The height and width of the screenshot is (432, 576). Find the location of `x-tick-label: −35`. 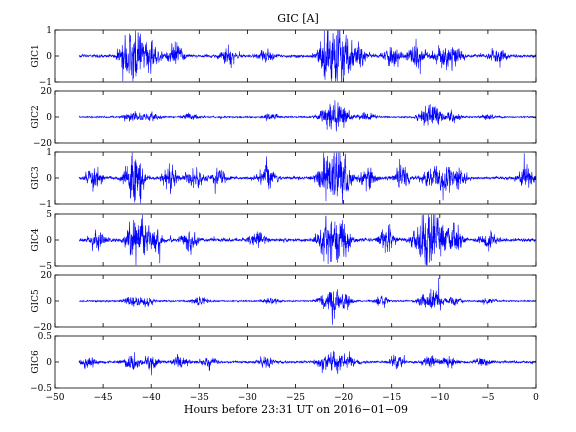

x-tick-label: −35 is located at coordinates (199, 398).